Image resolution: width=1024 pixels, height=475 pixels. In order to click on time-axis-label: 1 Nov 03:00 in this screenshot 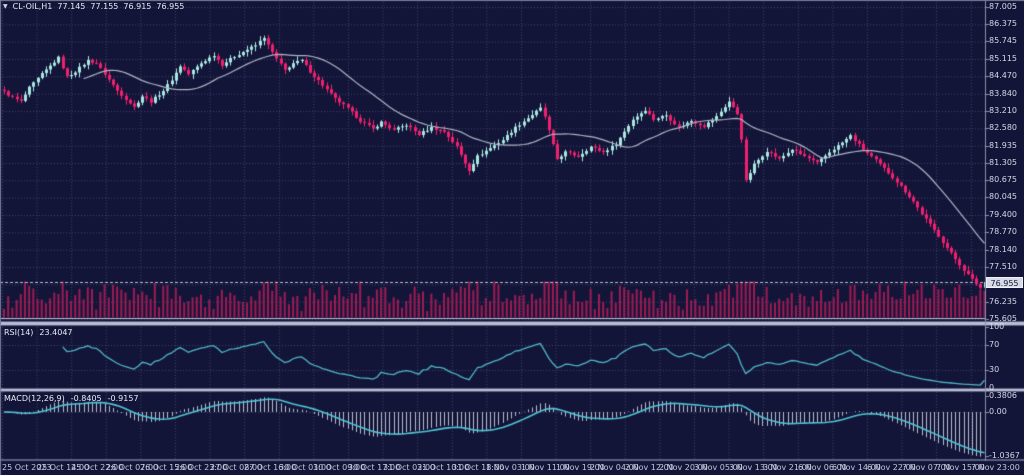, I will do `click(510, 467)`.